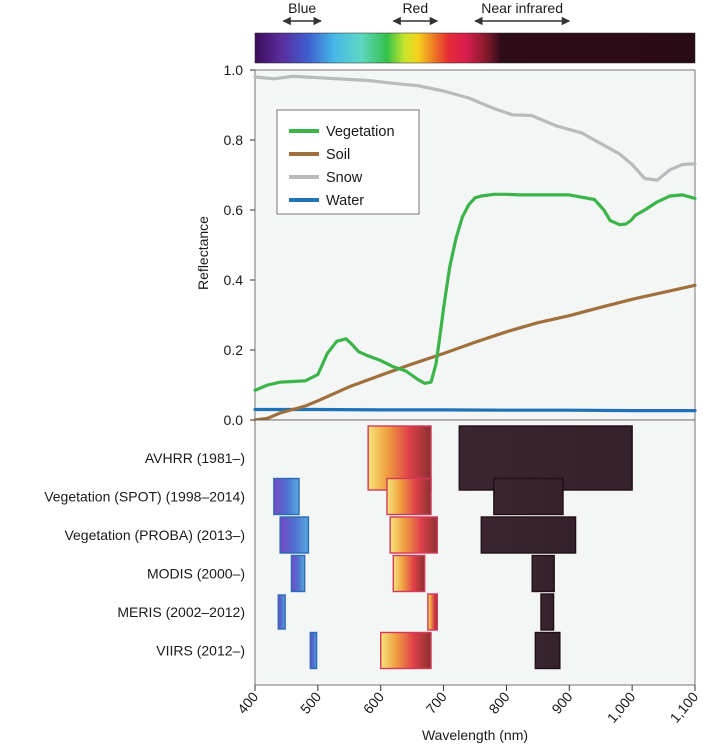 The width and height of the screenshot is (703, 747). Describe the element at coordinates (195, 458) in the screenshot. I see `sensor-label: AVHRR (1981–)` at that location.